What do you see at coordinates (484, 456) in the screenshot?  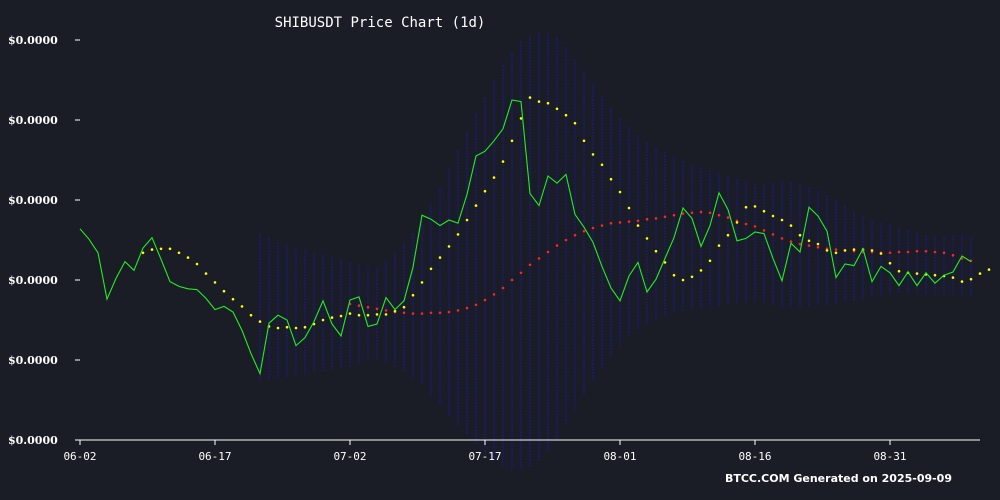 I see `x-tick-label: 07-17` at bounding box center [484, 456].